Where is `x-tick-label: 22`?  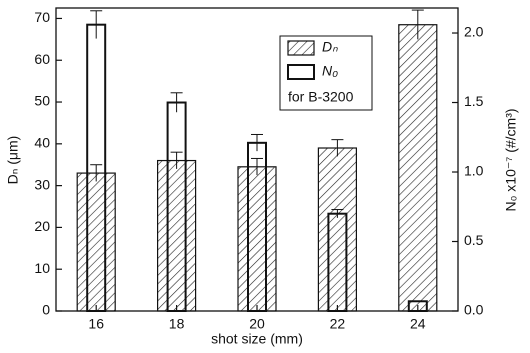
x-tick-label: 22 is located at coordinates (338, 324).